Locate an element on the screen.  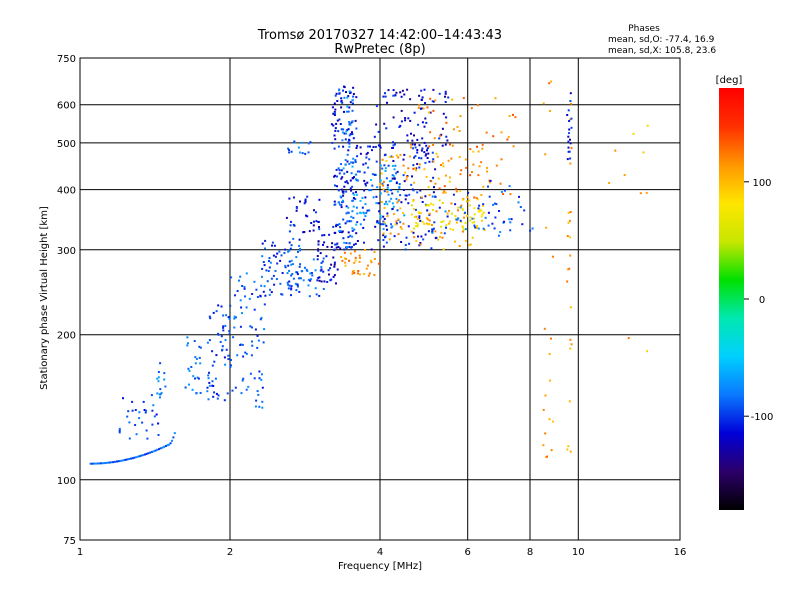
x-tick-labels: 1 2 4 6 8 10 16 is located at coordinates (382, 552).